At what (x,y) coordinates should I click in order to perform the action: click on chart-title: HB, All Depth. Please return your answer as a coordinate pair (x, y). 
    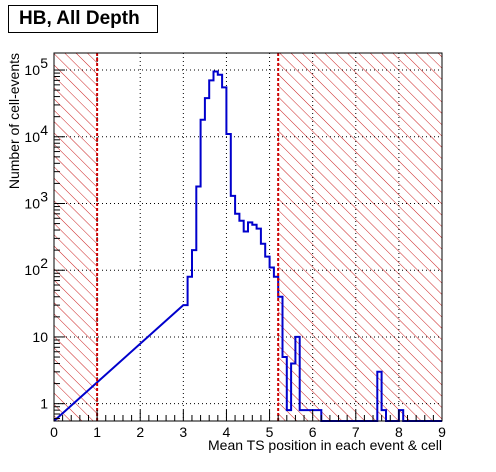
    Looking at the image, I should click on (83, 19).